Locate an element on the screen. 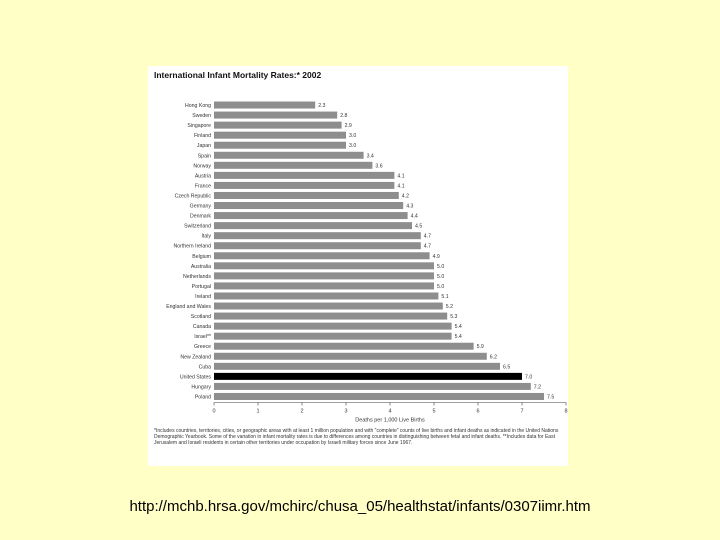  category-label: Canada is located at coordinates (202, 327).